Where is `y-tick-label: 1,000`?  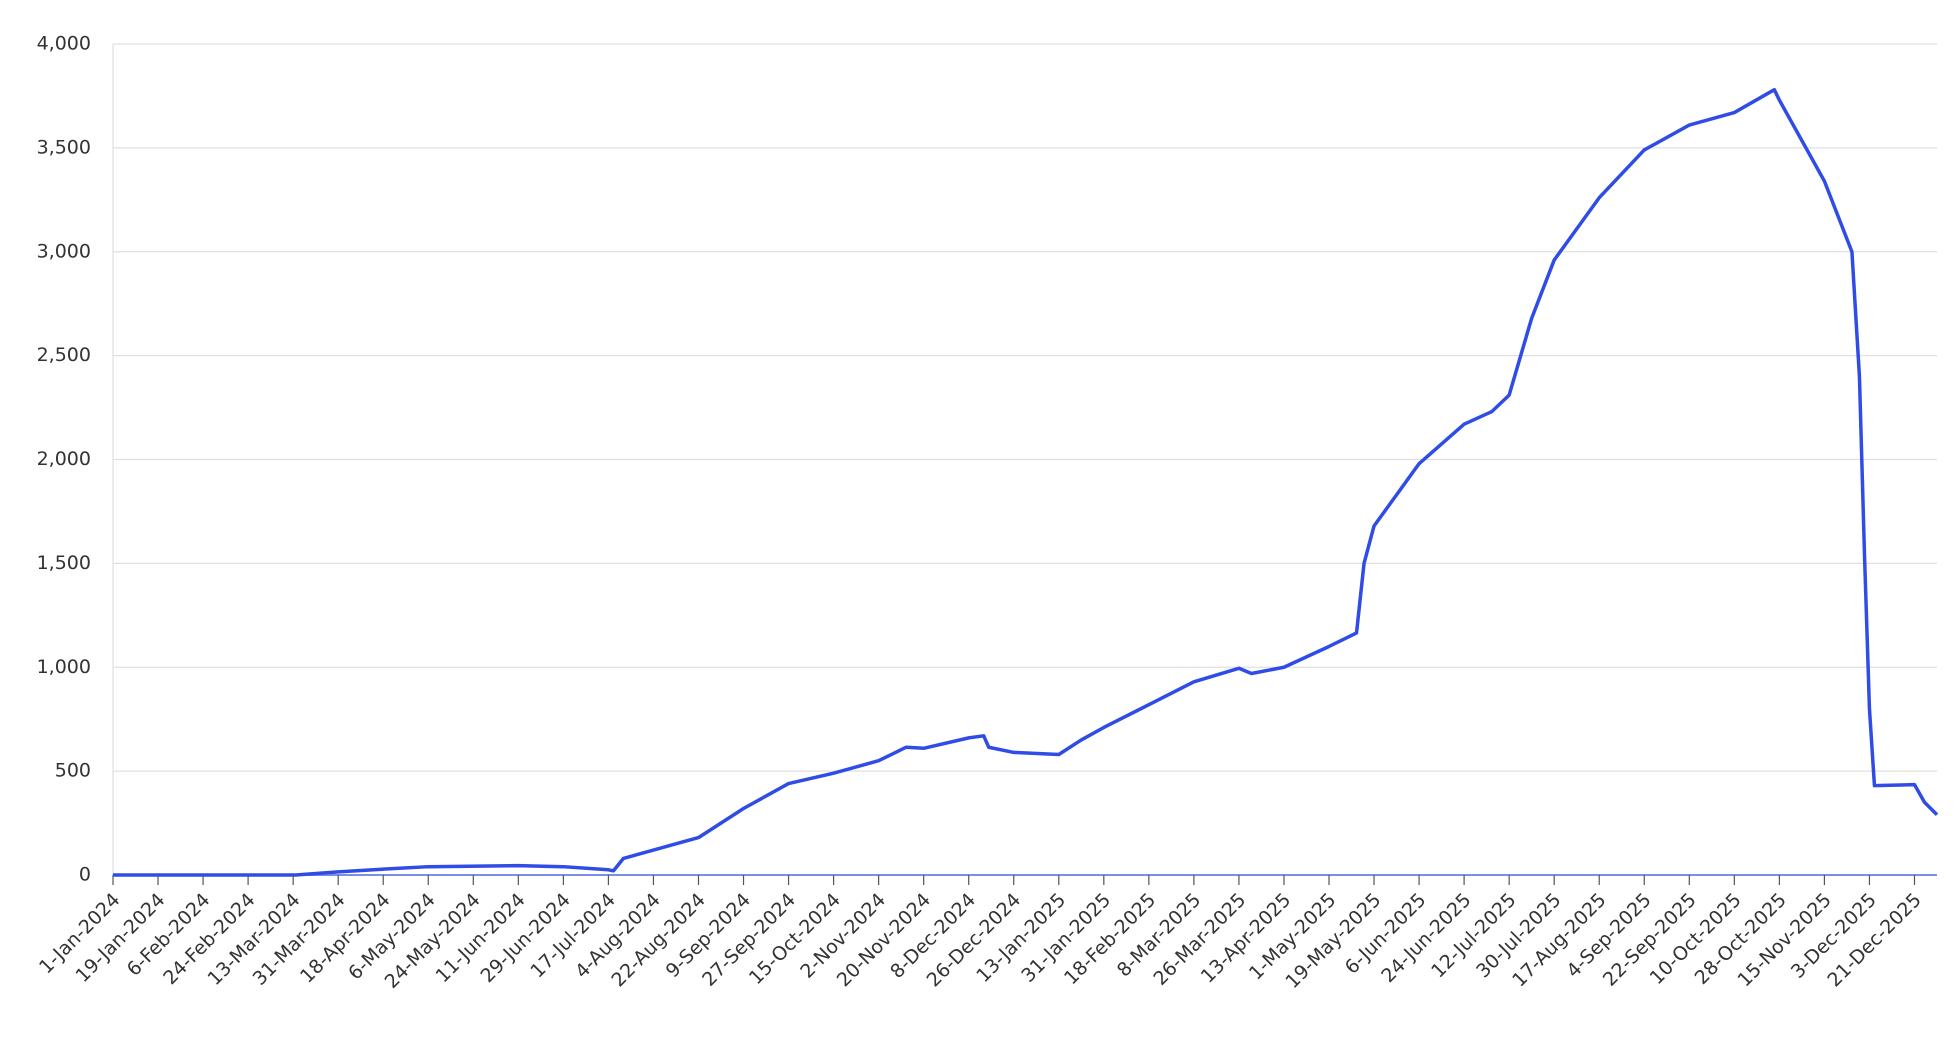 y-tick-label: 1,000 is located at coordinates (64, 667).